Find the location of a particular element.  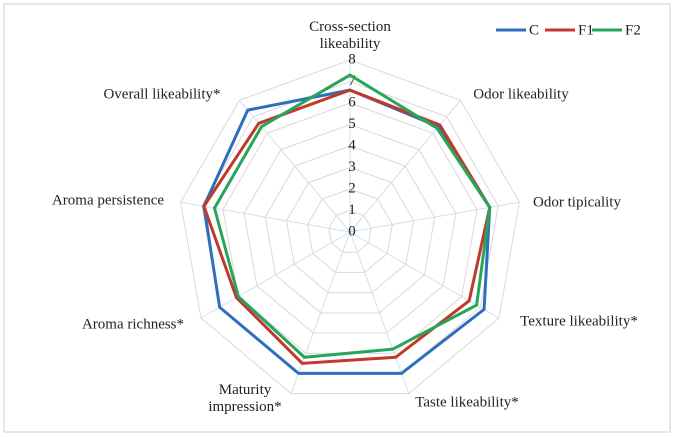

category-label: Maturity impression* is located at coordinates (245, 398).